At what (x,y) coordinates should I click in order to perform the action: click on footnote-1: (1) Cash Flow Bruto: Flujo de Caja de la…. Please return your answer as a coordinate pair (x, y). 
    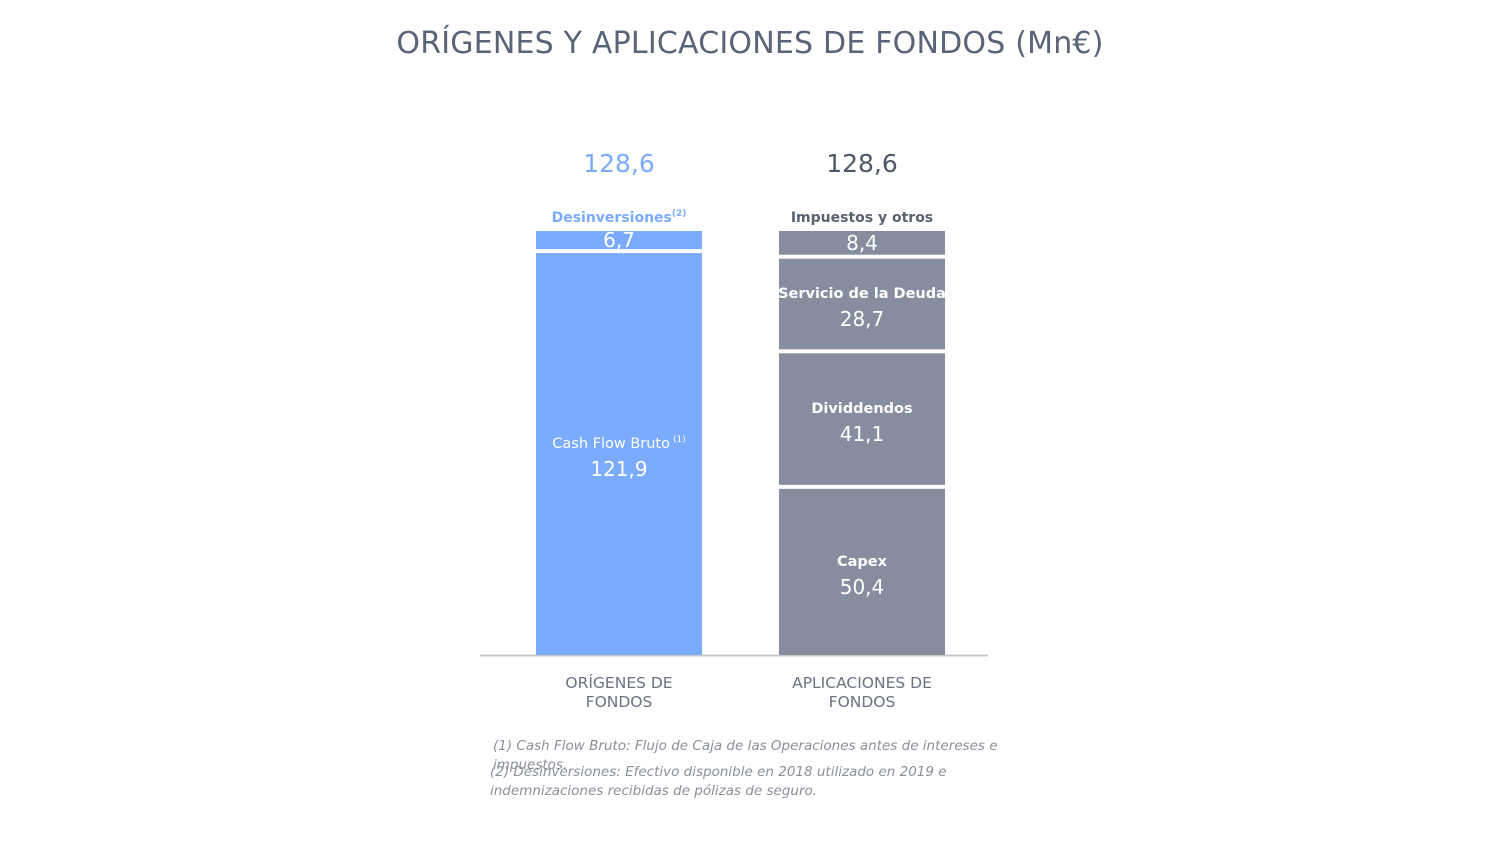
    Looking at the image, I should click on (745, 755).